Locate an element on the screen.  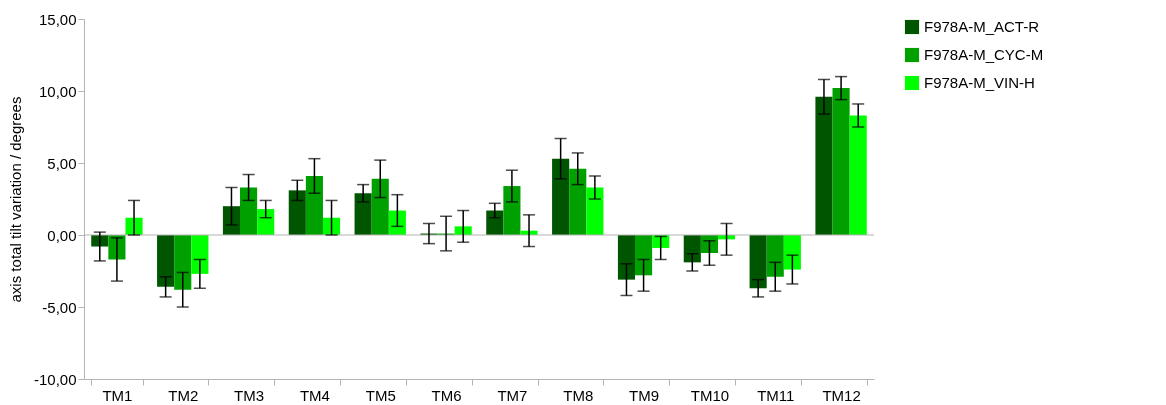
y-axis-title: axis total tilt variation / degrees is located at coordinates (15, 199).